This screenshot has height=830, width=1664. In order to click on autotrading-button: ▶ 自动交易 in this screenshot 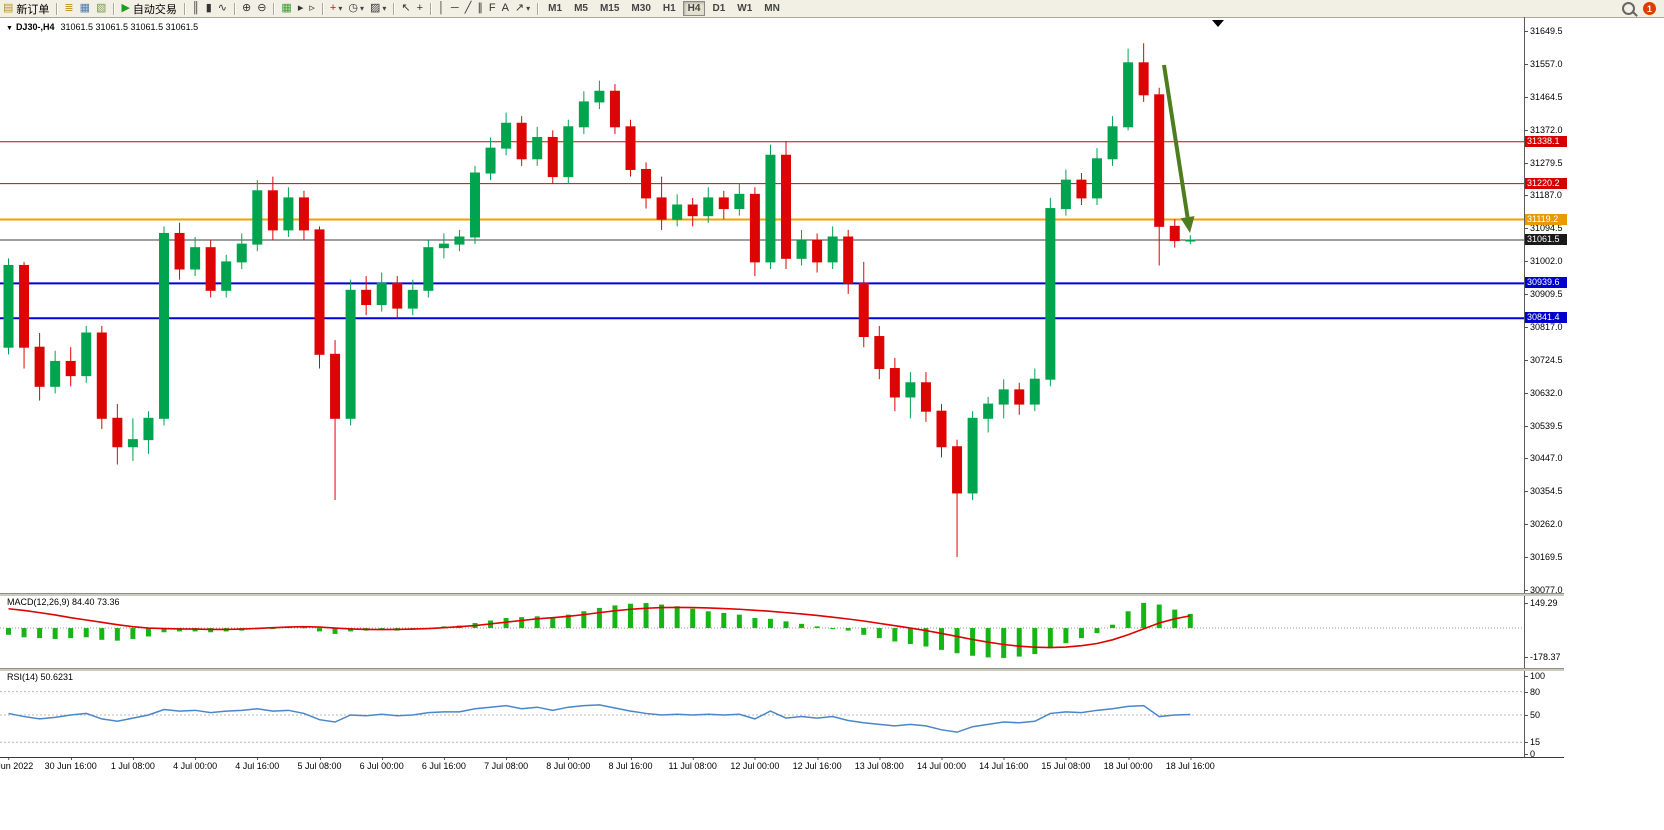, I will do `click(148, 8)`.